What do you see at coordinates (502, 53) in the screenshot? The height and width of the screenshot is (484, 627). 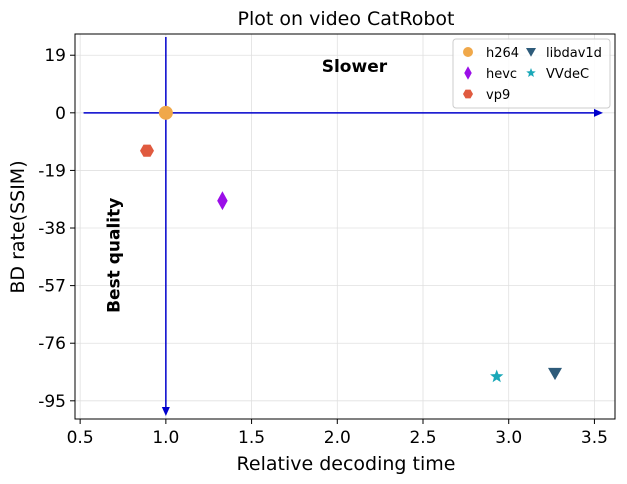 I see `legend-label-h264: h264` at bounding box center [502, 53].